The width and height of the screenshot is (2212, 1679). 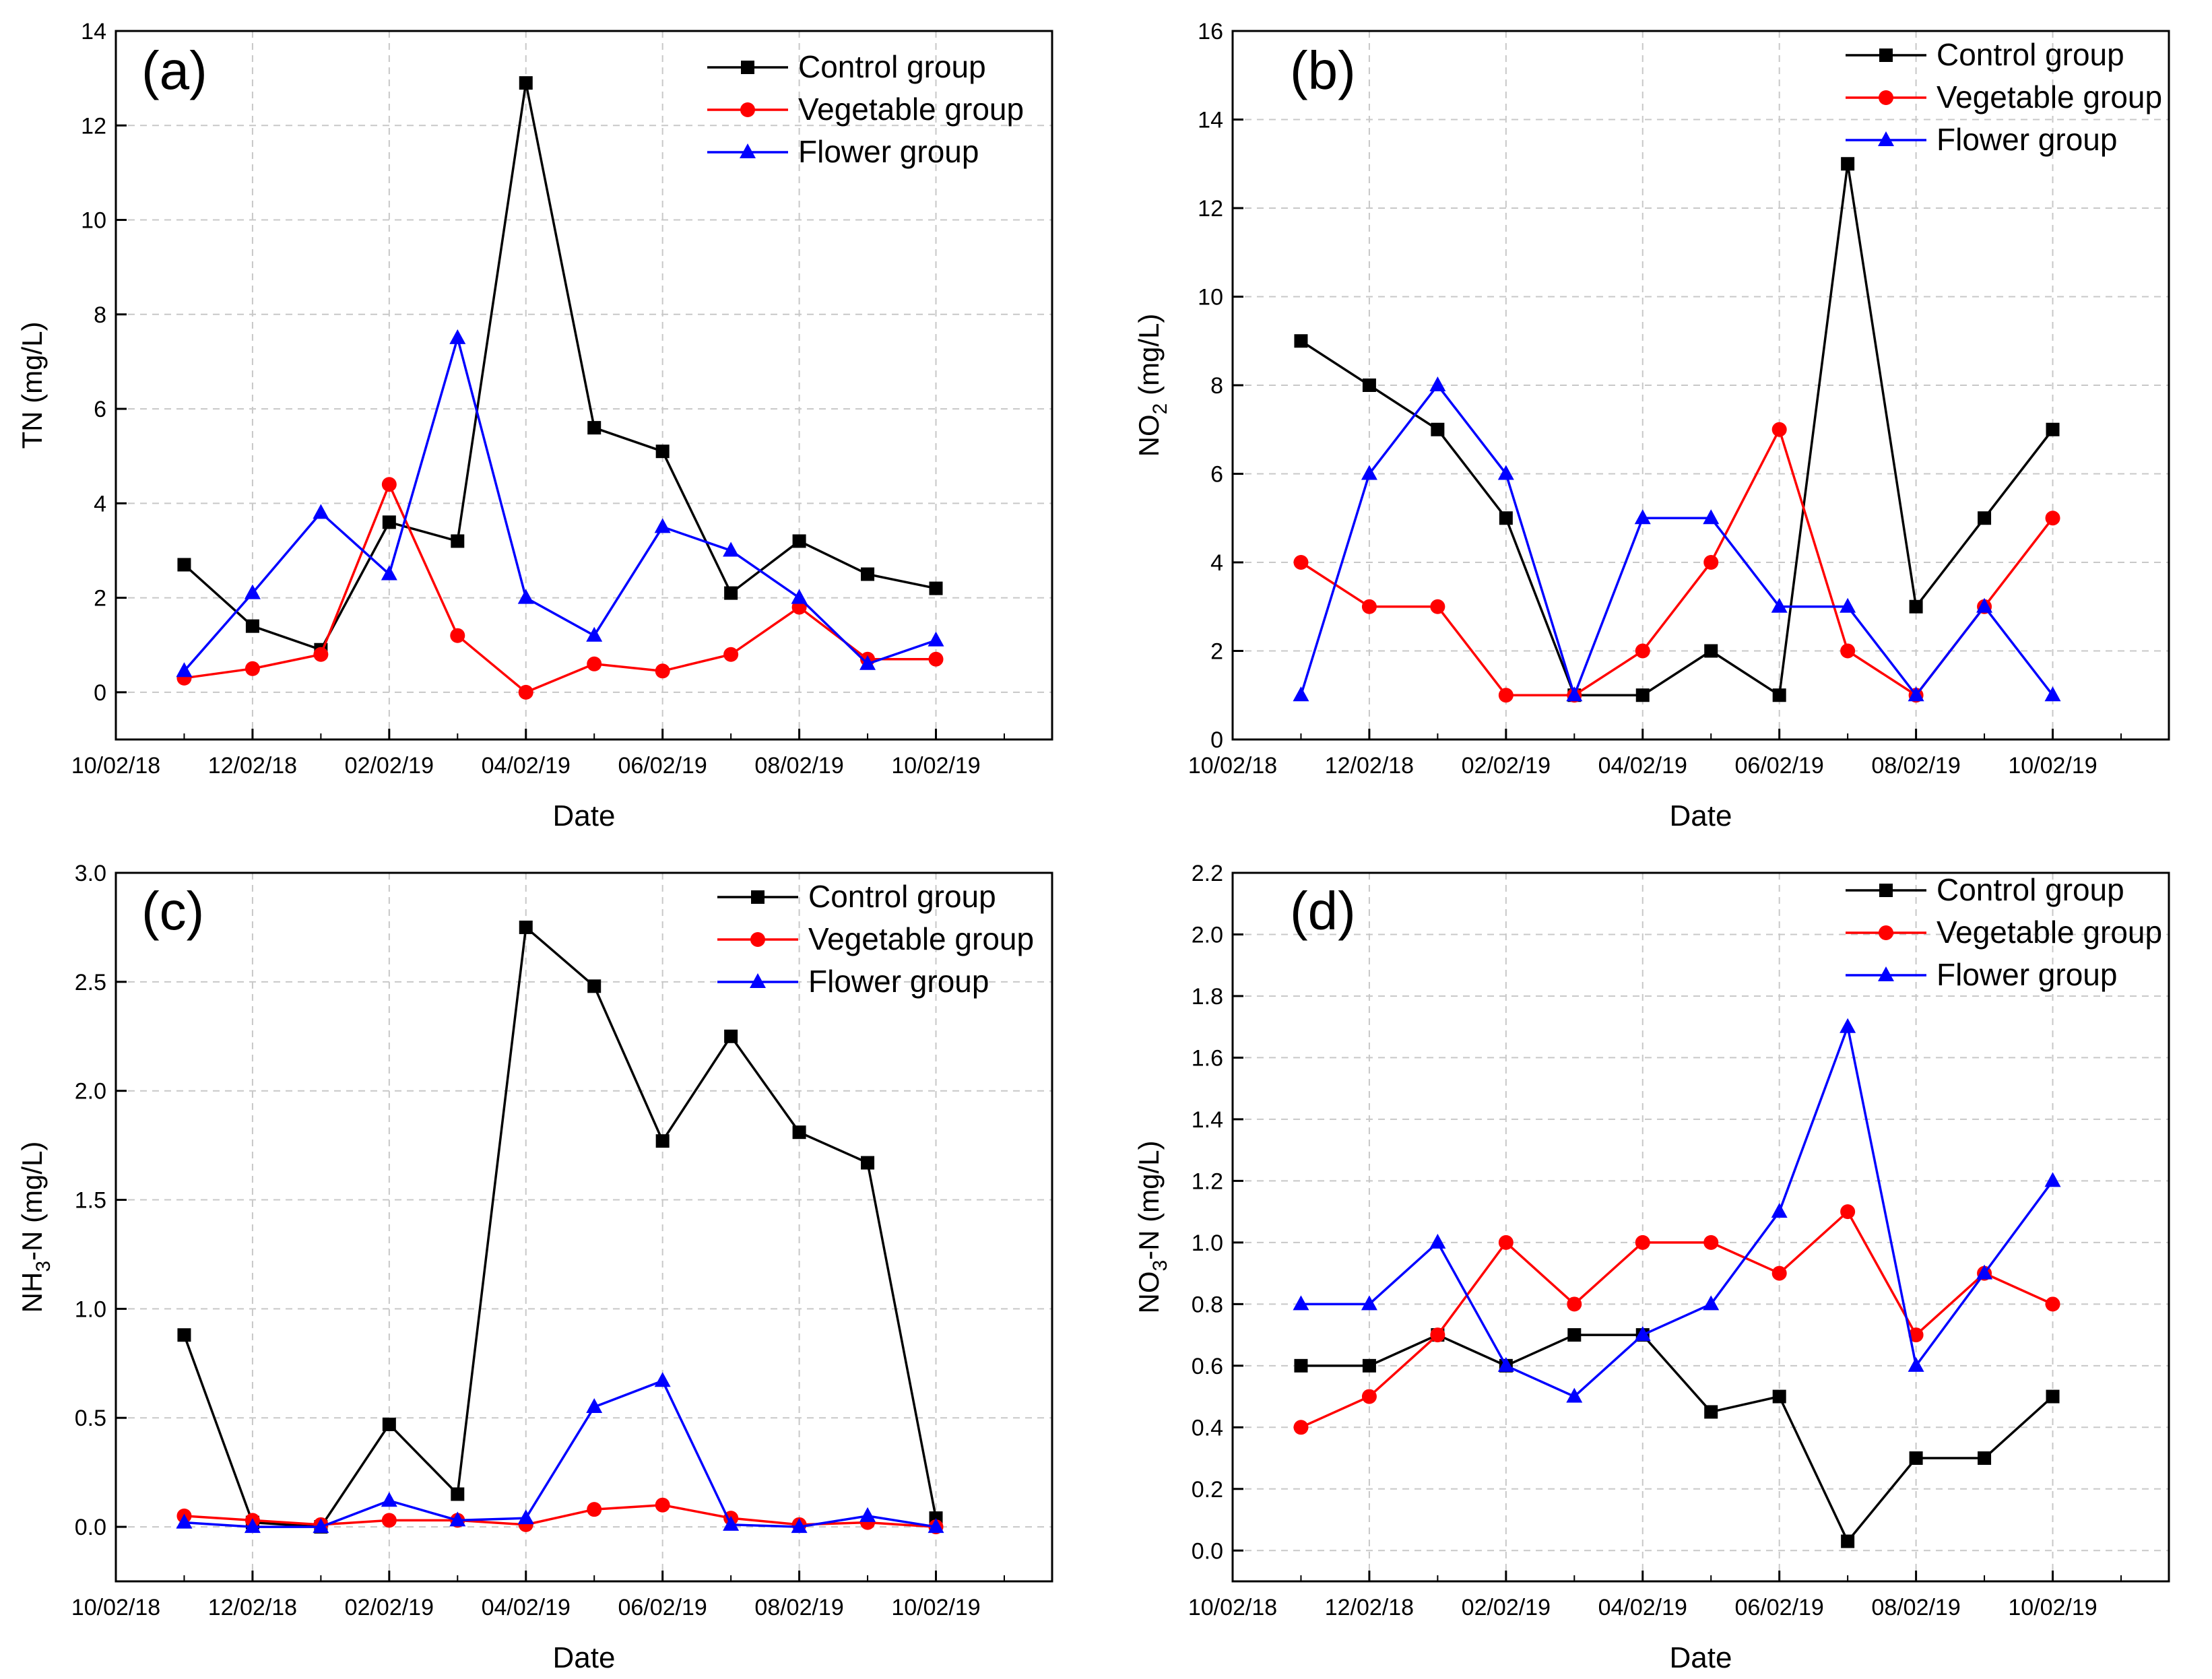 I want to click on y-tick-label: 1.0, so click(x=1207, y=1243).